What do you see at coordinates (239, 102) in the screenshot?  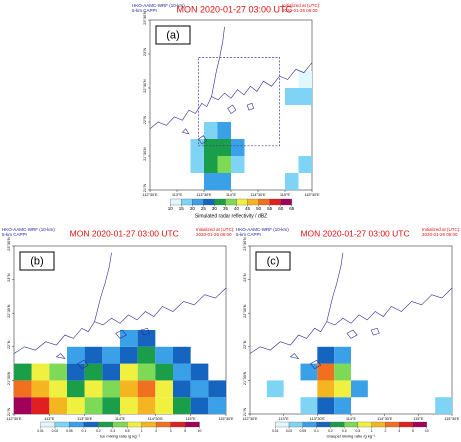 I see `focus-box` at bounding box center [239, 102].